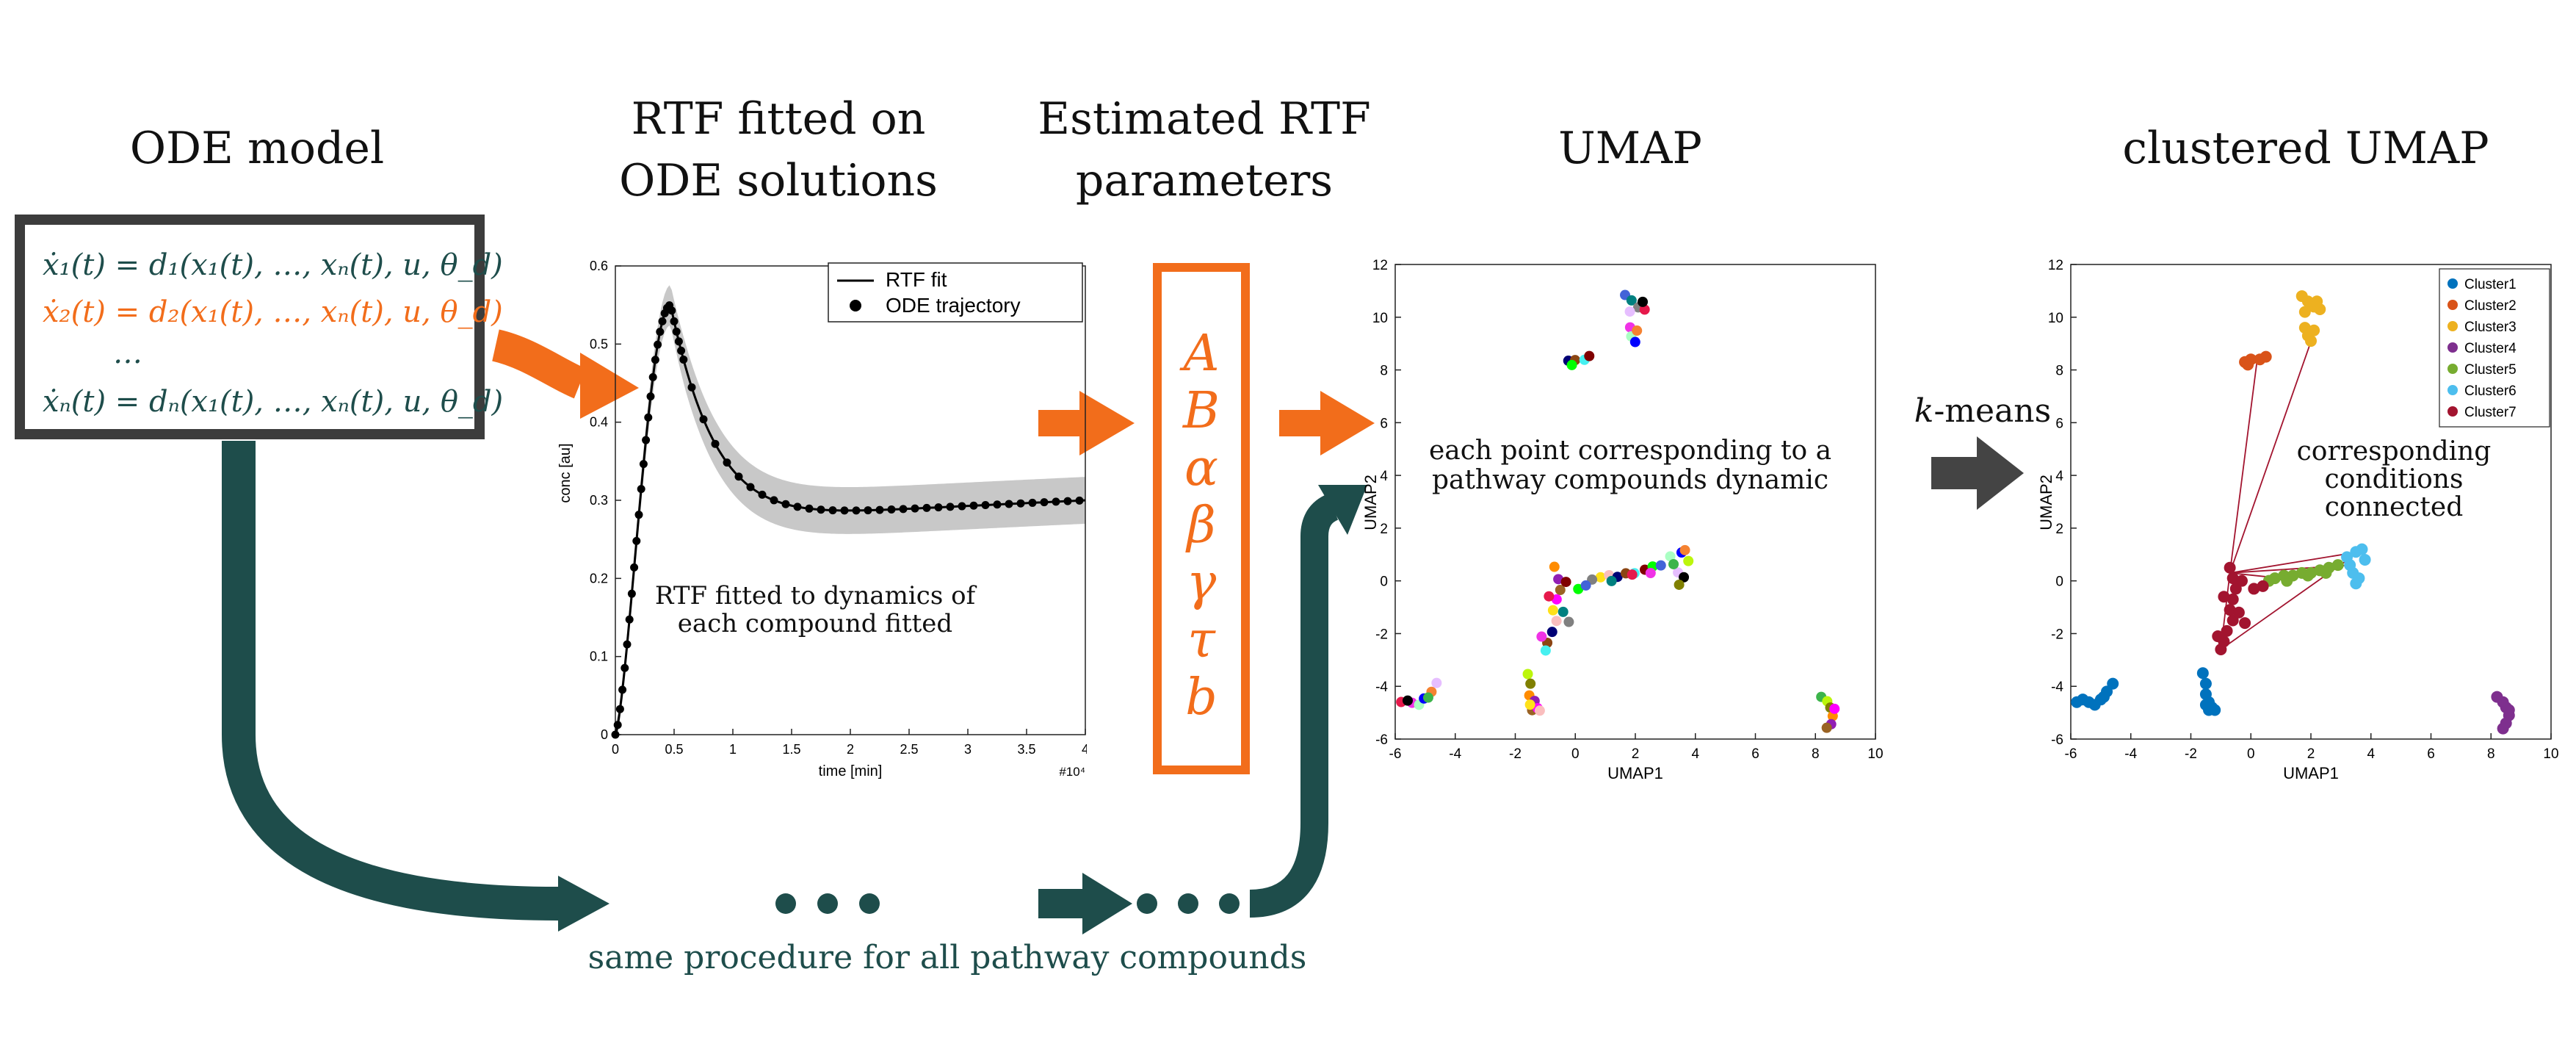  Describe the element at coordinates (2431, 754) in the screenshot. I see `x-tick-label: 6` at that location.